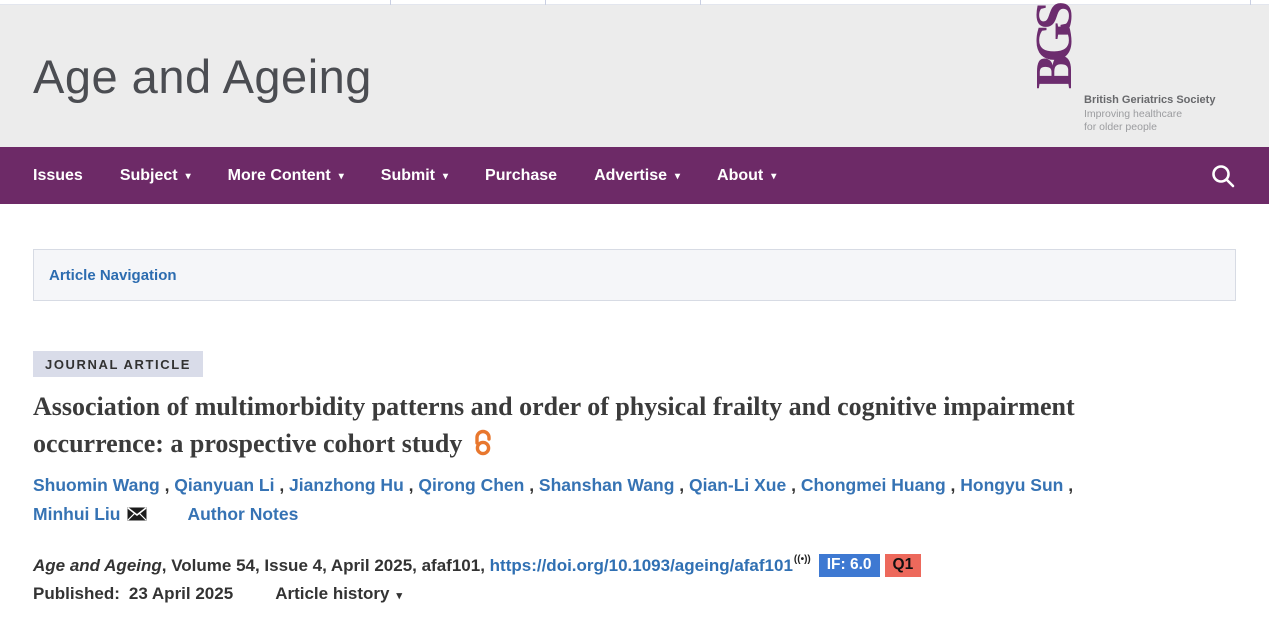  I want to click on author-link: Qianyuan Li, so click(224, 485).